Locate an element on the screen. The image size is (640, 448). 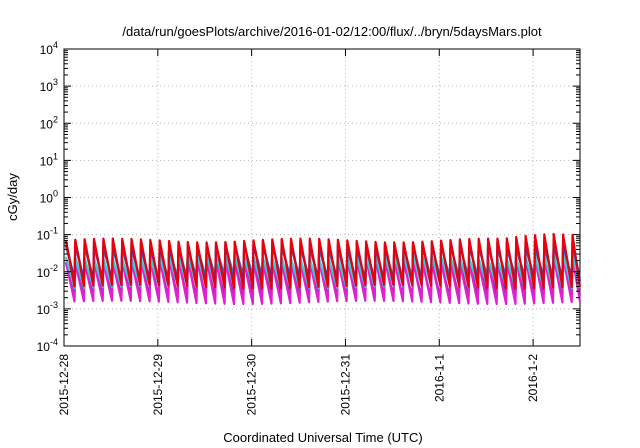
y-tick-label: 10³ is located at coordinates (49, 85).